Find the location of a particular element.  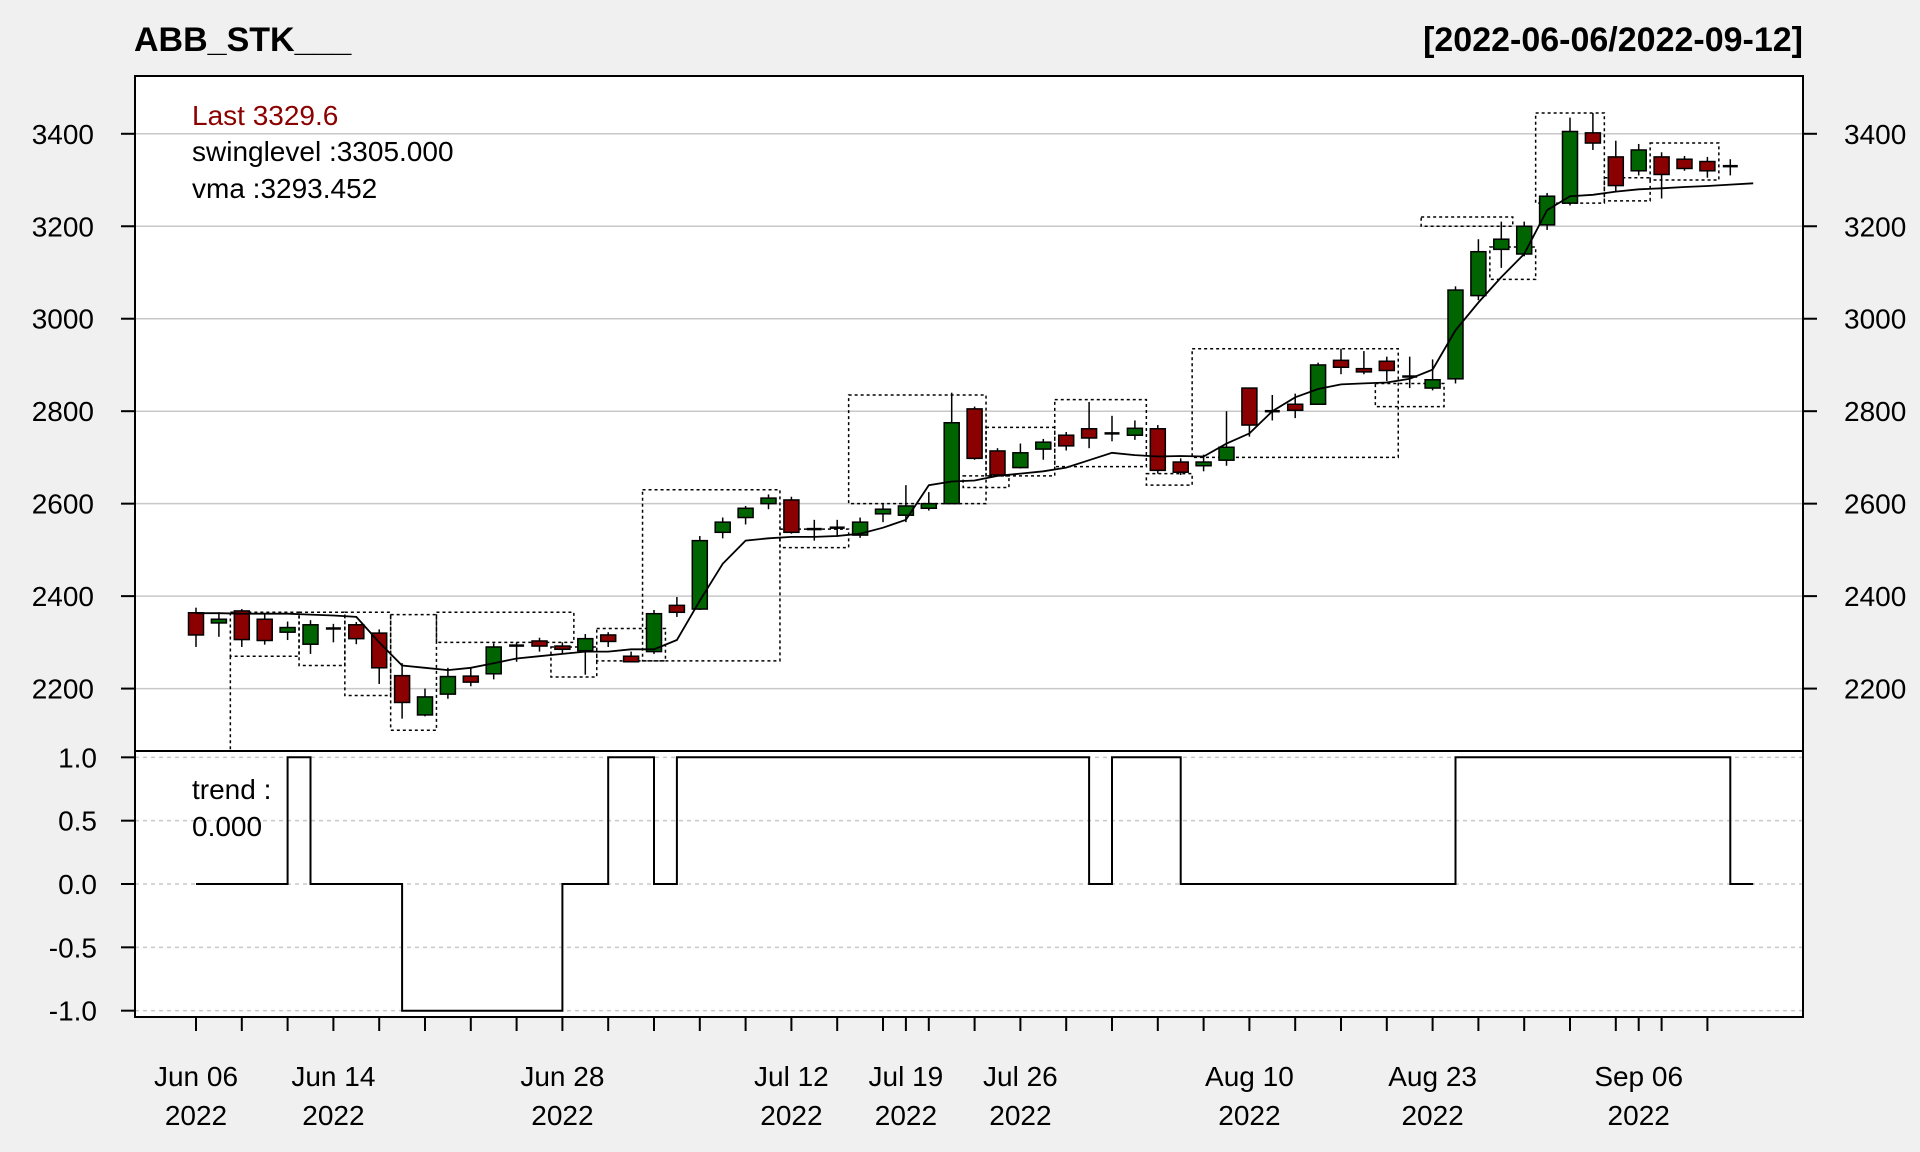

price-tick-label-right: 3200 is located at coordinates (1875, 226).